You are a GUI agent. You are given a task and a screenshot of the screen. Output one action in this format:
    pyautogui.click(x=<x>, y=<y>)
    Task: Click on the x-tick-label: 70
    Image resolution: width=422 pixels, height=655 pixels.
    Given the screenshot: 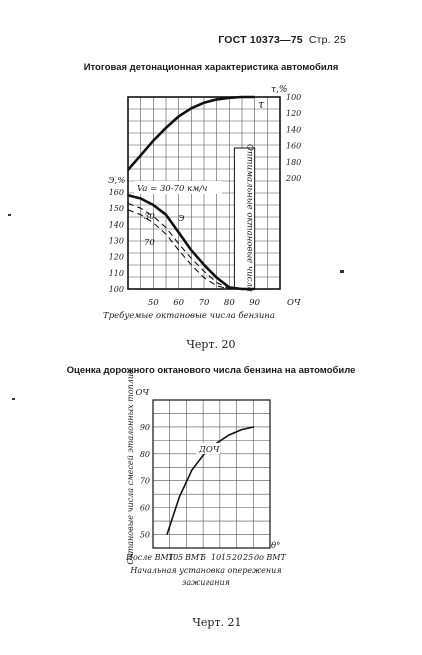 What is the action you would take?
    pyautogui.click(x=204, y=303)
    